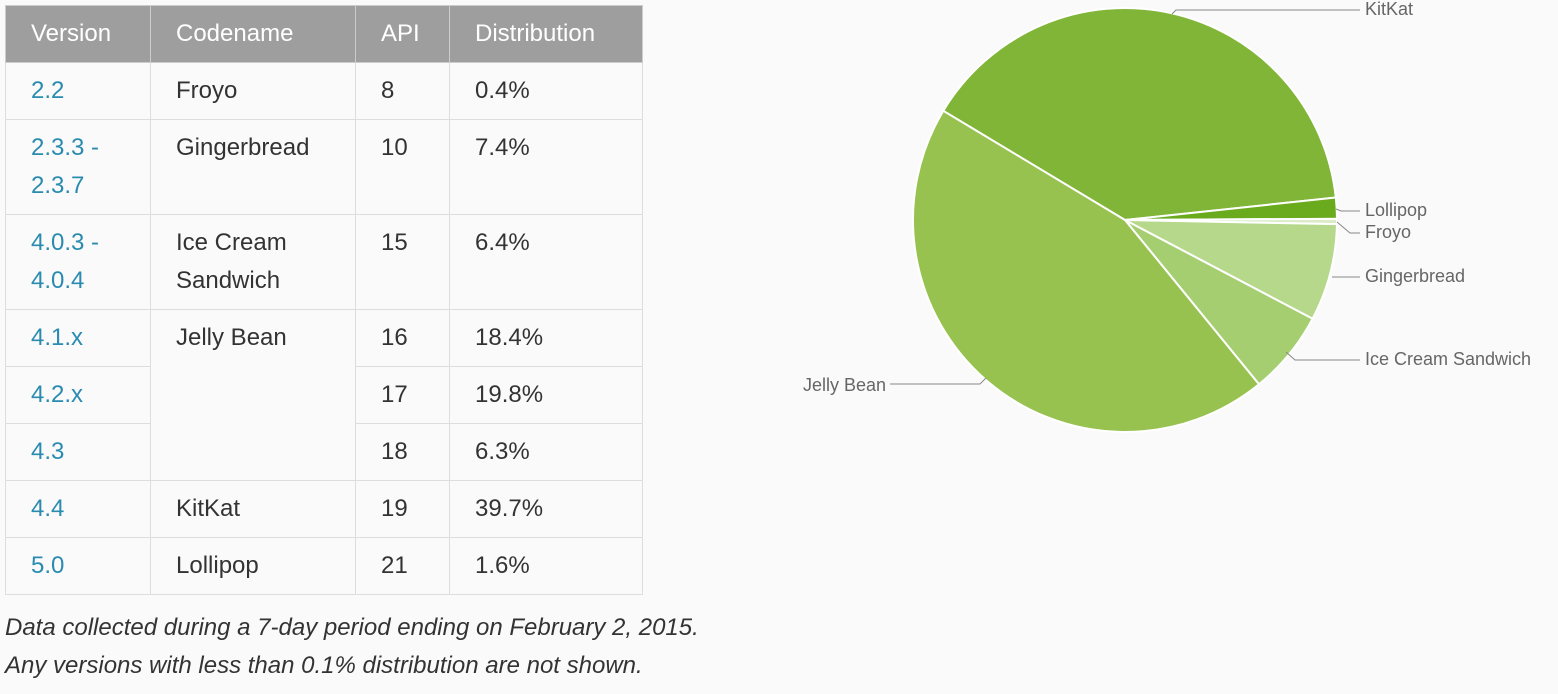 Image resolution: width=1558 pixels, height=694 pixels. Describe the element at coordinates (402, 452) in the screenshot. I see `api-cell: 18` at that location.